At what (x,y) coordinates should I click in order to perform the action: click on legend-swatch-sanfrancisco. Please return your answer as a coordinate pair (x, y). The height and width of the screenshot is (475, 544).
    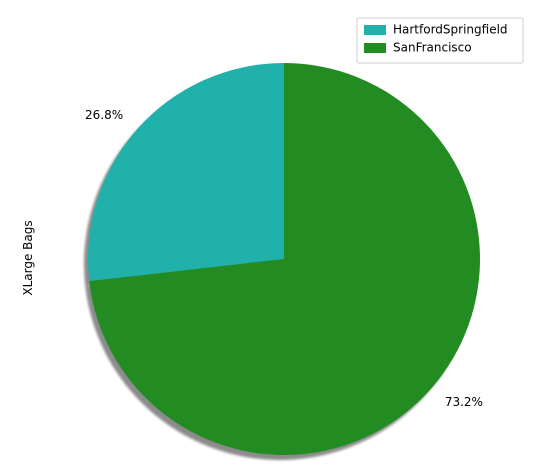
    Looking at the image, I should click on (375, 48).